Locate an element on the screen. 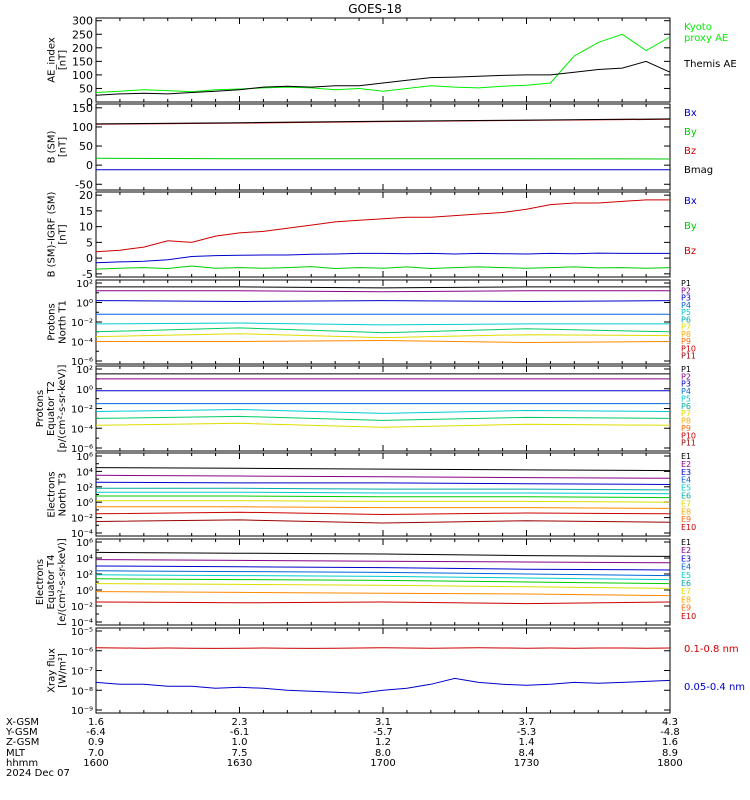  y-axis-label: B (SM)-IGRF (SM)[nT] is located at coordinates (58, 235).